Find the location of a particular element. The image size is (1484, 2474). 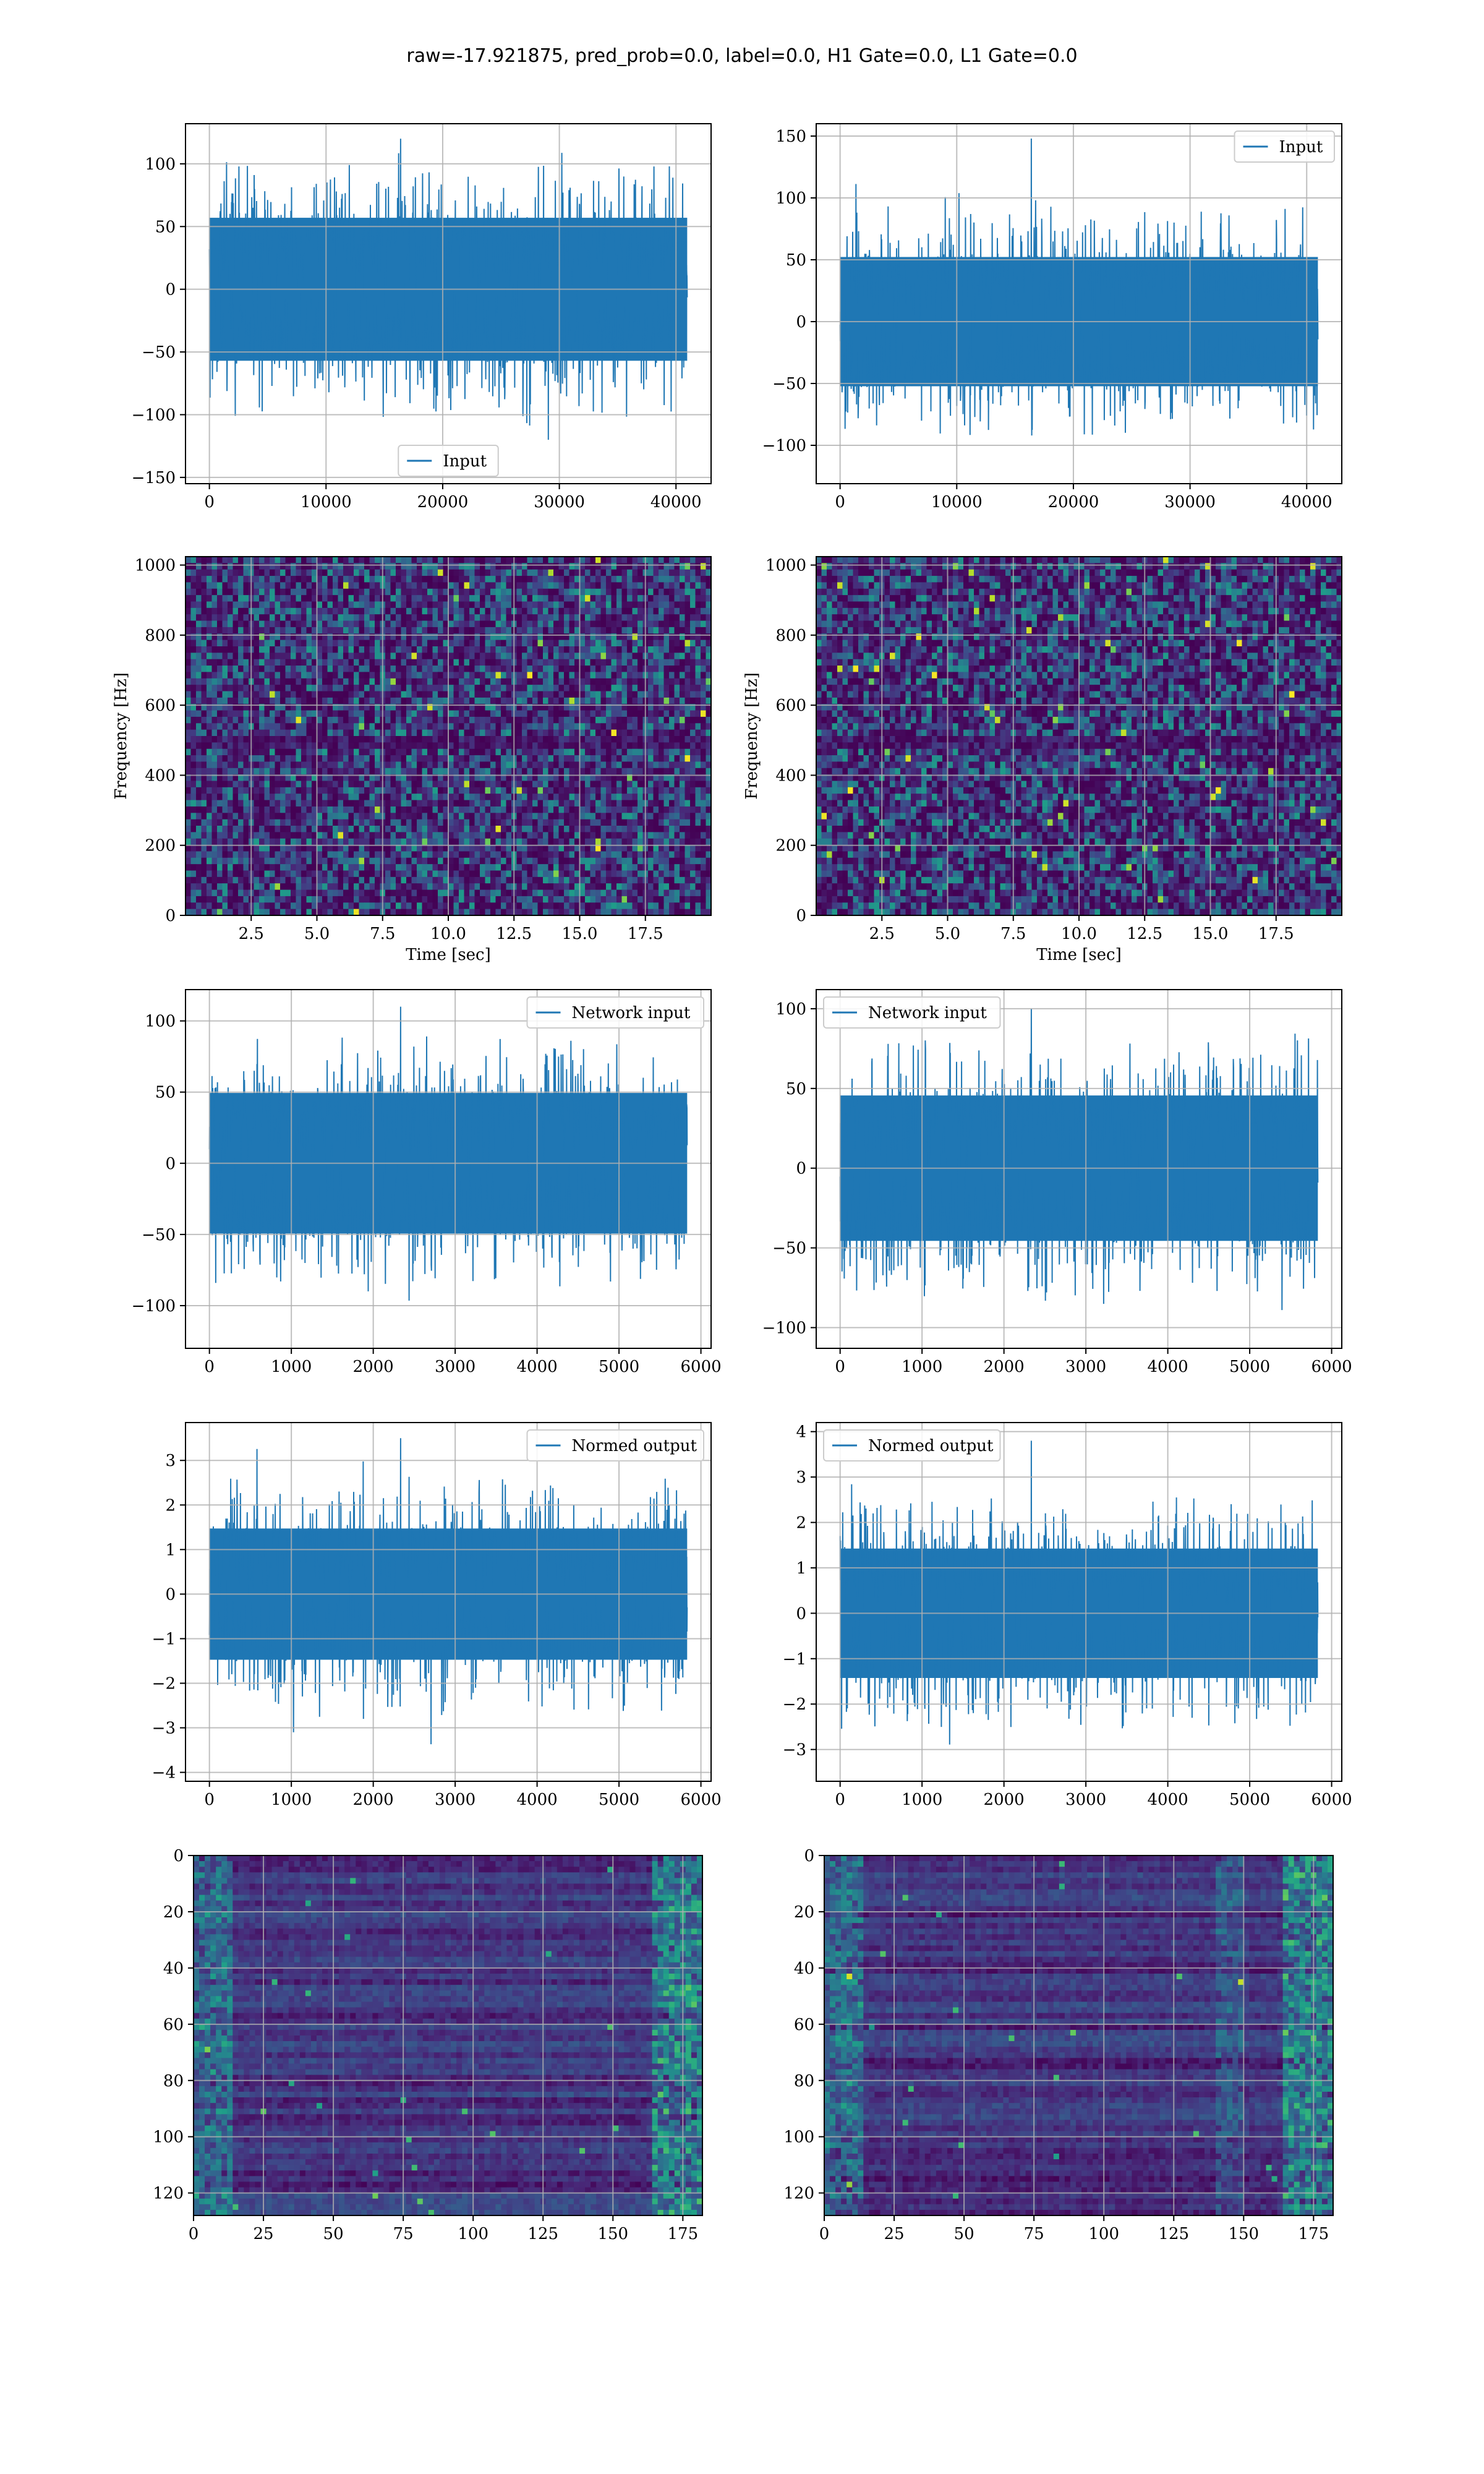

legend: Input is located at coordinates (1284, 147).